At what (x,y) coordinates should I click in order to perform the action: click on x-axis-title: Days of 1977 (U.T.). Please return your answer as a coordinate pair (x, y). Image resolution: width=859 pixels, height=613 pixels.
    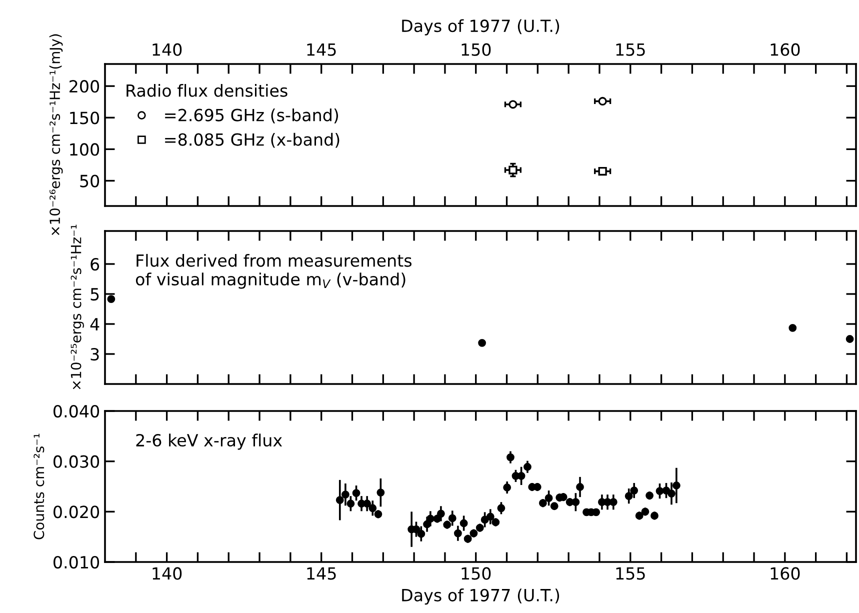
    Looking at the image, I should click on (481, 596).